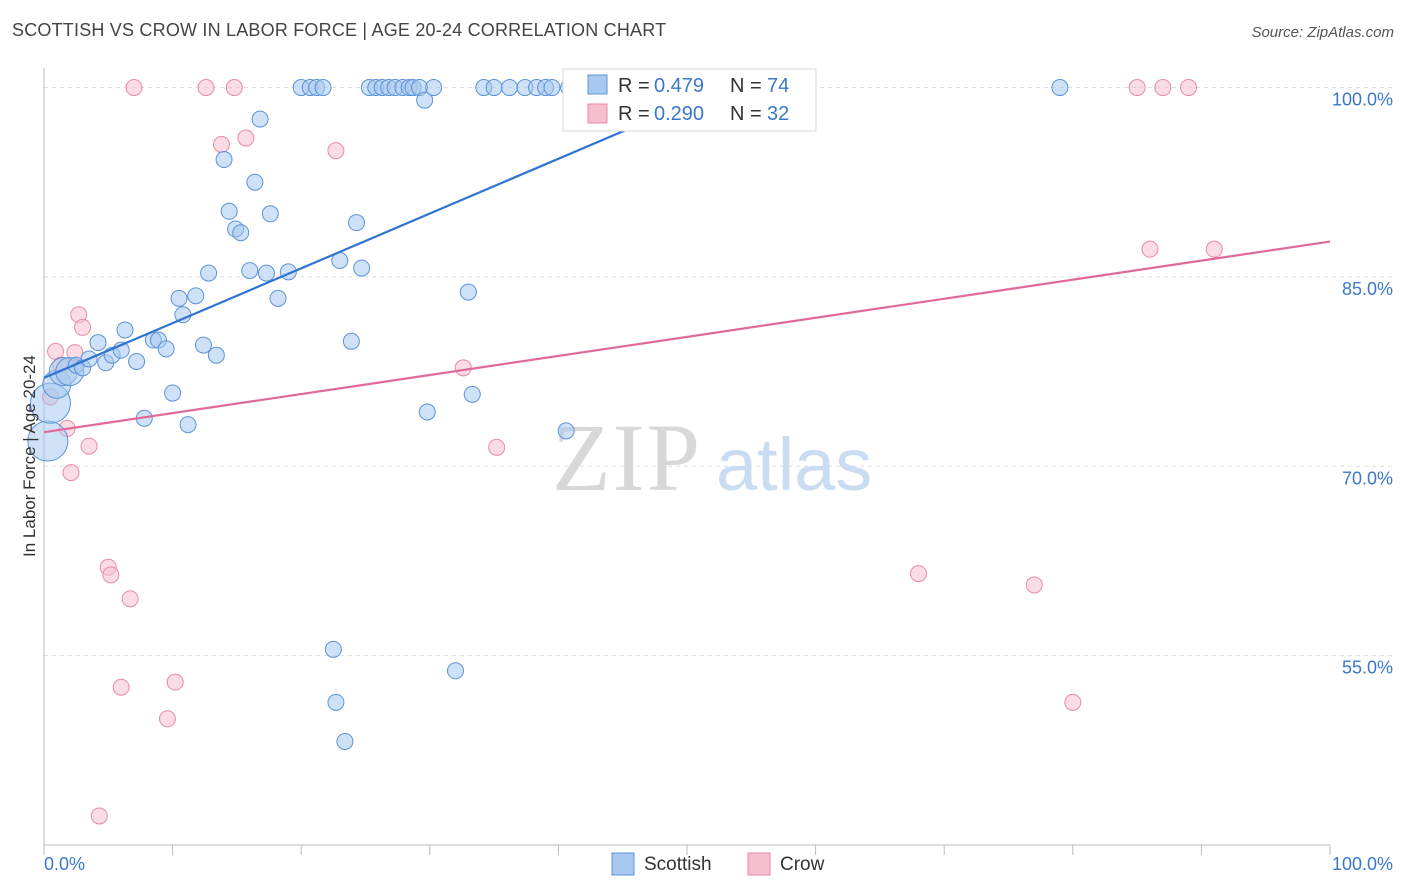 This screenshot has width=1406, height=892. What do you see at coordinates (627, 457) in the screenshot?
I see `watermark-zip: ZIP` at bounding box center [627, 457].